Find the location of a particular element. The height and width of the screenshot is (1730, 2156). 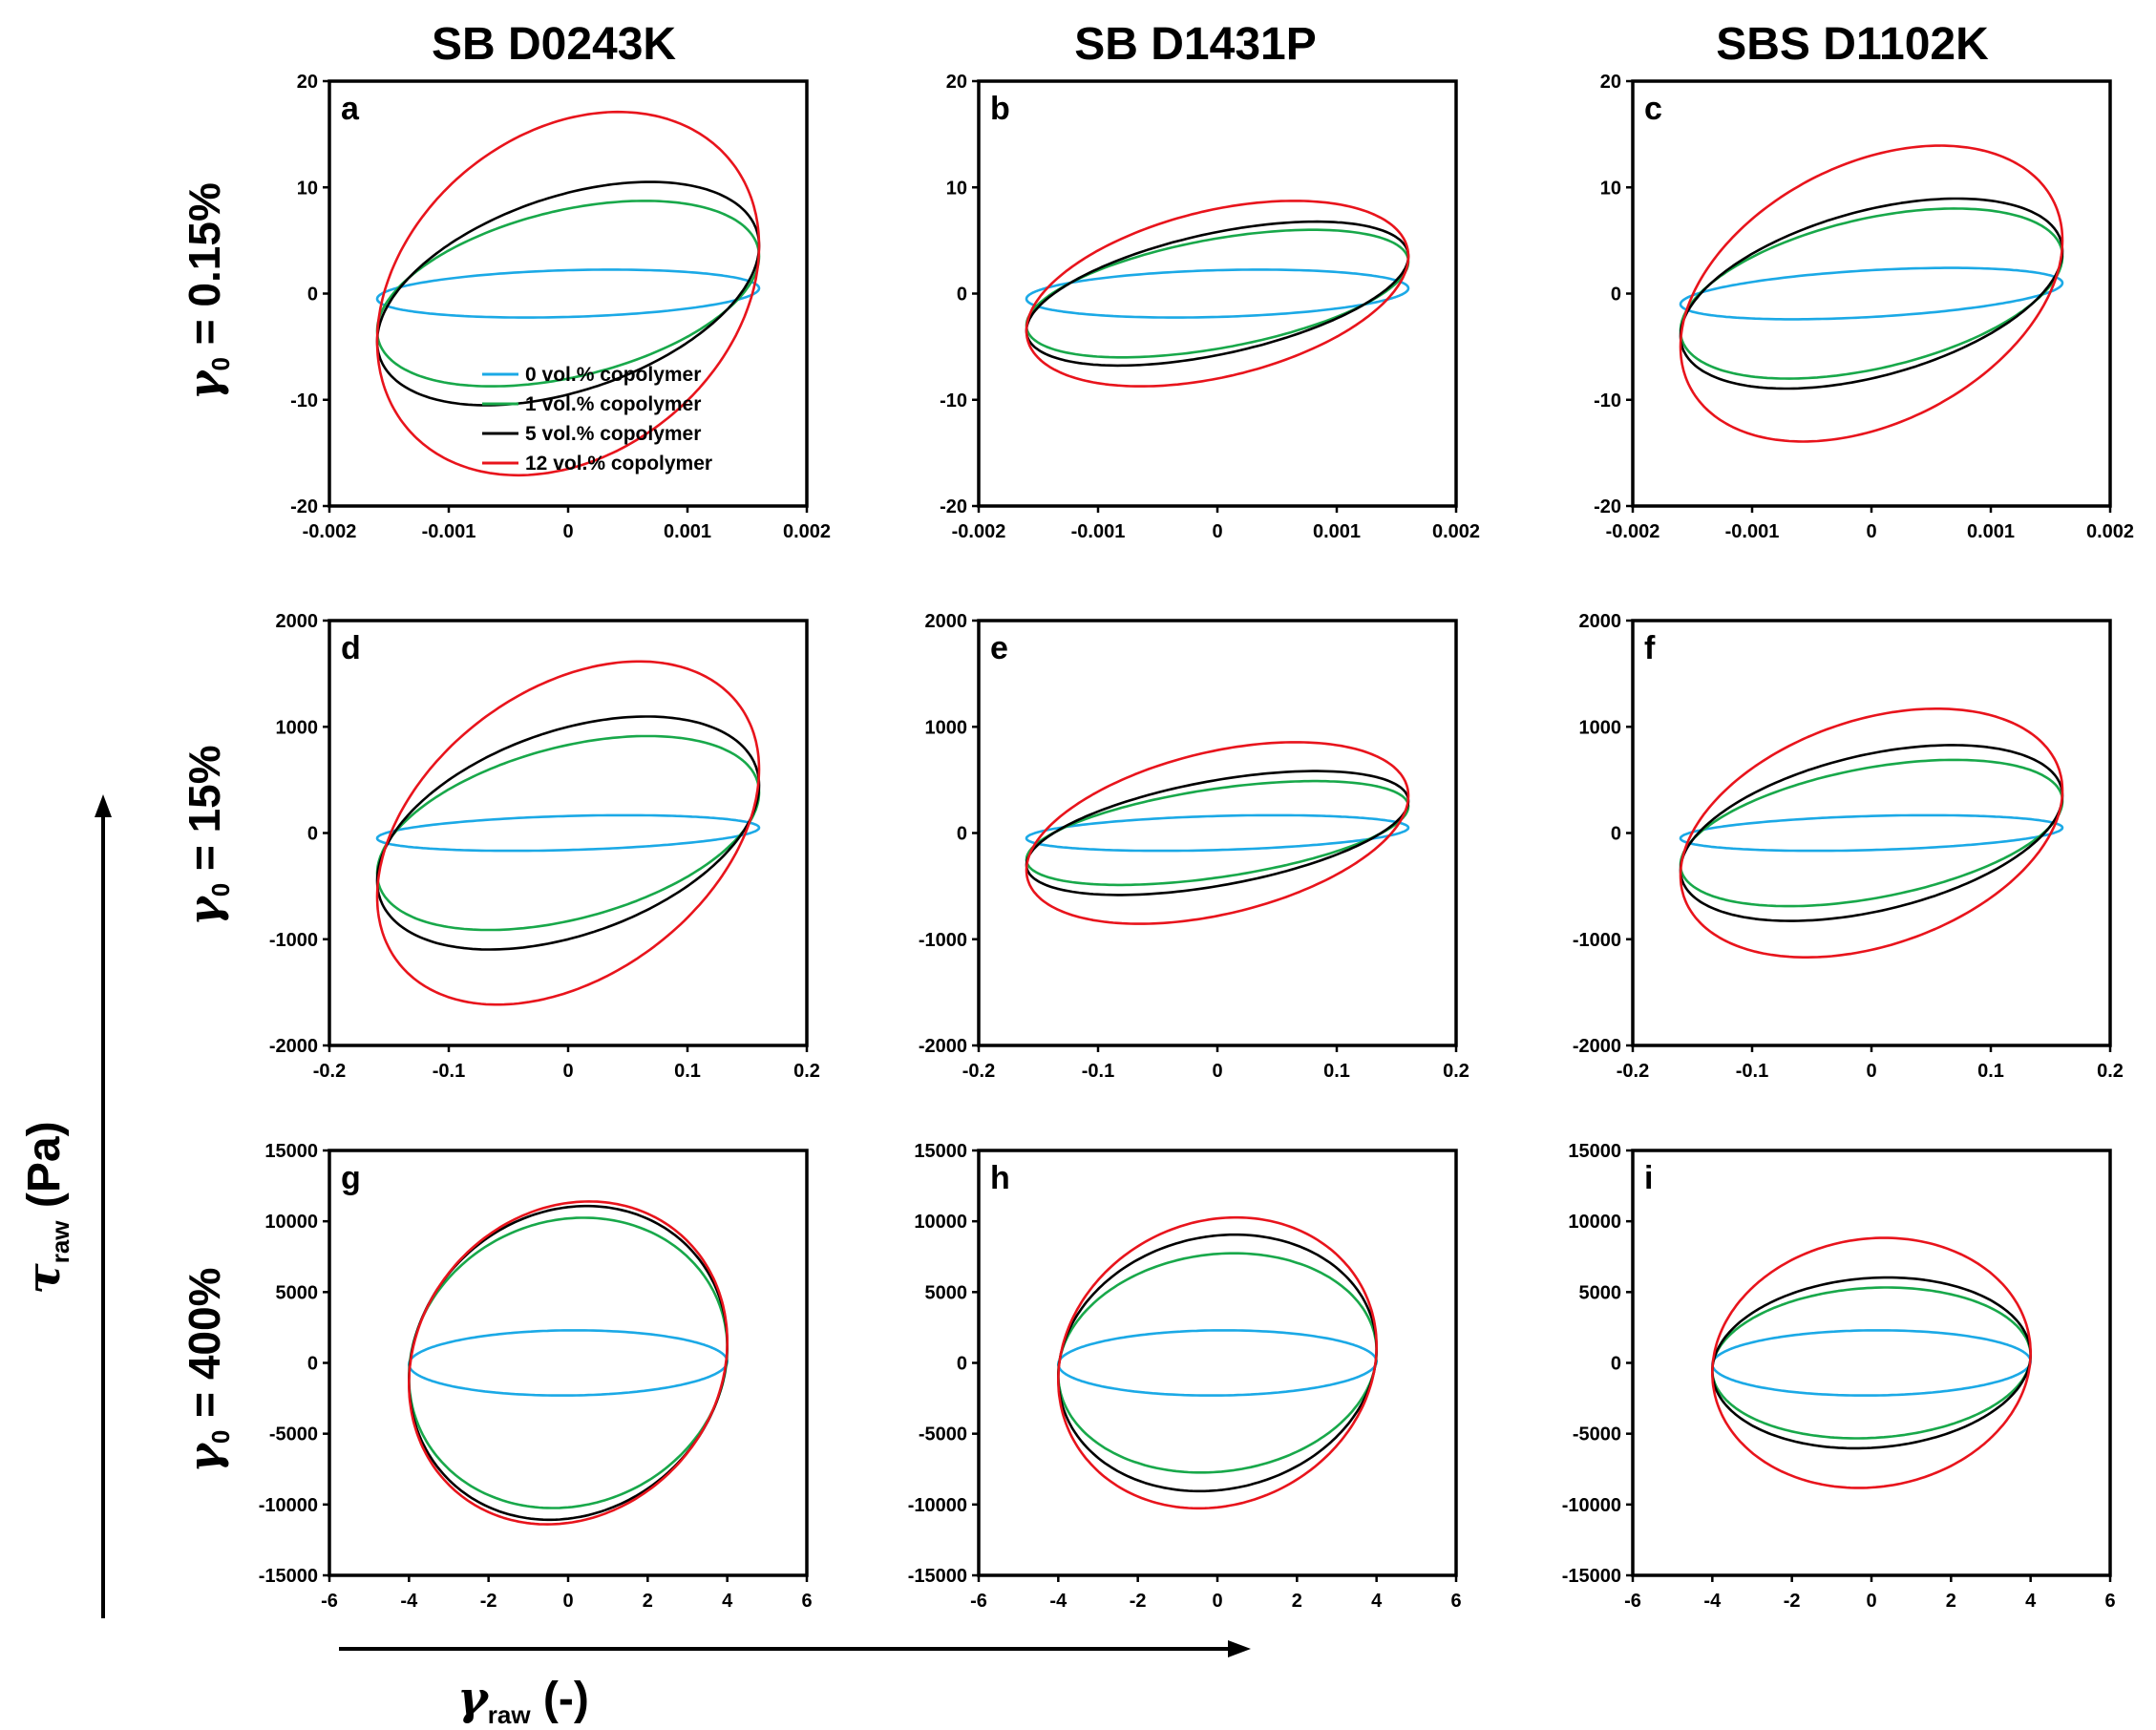

x-tick-label-e-4: 0.2 is located at coordinates (1456, 1071).